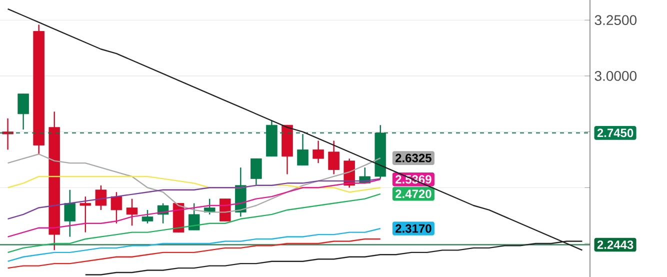 Image resolution: width=667 pixels, height=277 pixels. What do you see at coordinates (615, 244) in the screenshot?
I see `ref-line-label: 2.2443` at bounding box center [615, 244].